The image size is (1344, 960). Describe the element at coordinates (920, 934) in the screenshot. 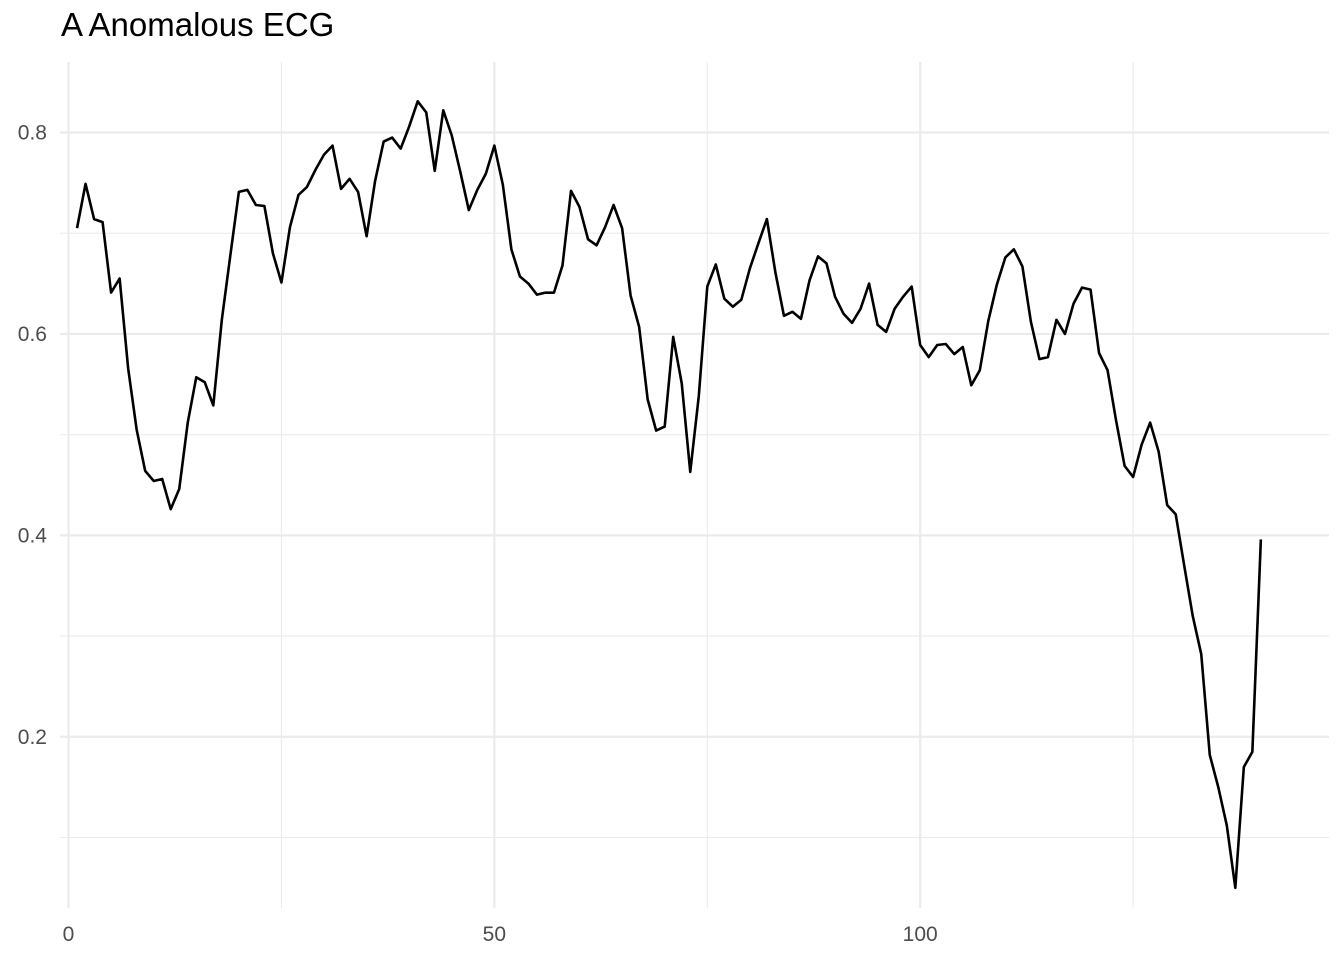

I see `x-tick-label-2: 100` at that location.